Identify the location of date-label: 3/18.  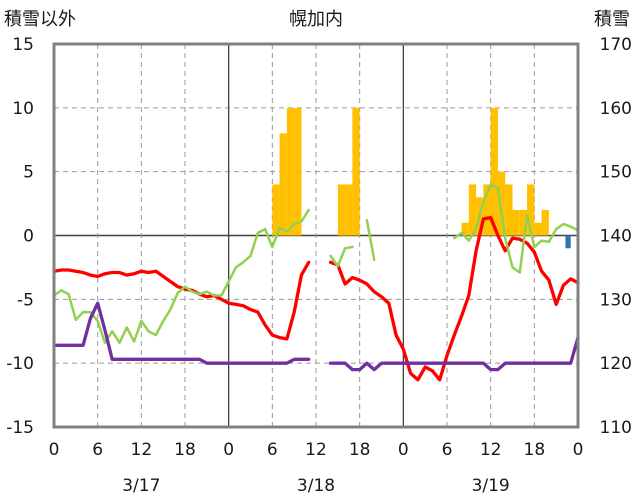
(316, 486).